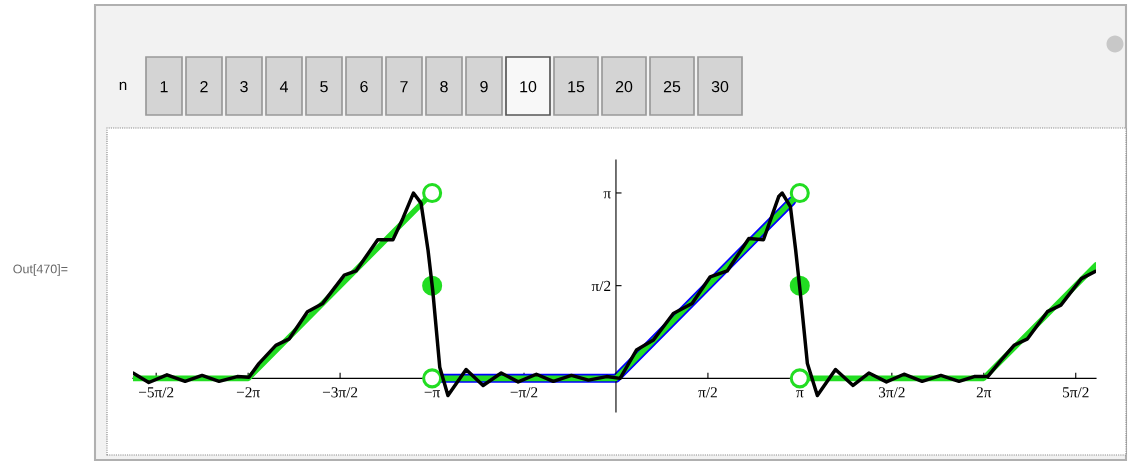  I want to click on x-tick-label: π/2, so click(707, 392).